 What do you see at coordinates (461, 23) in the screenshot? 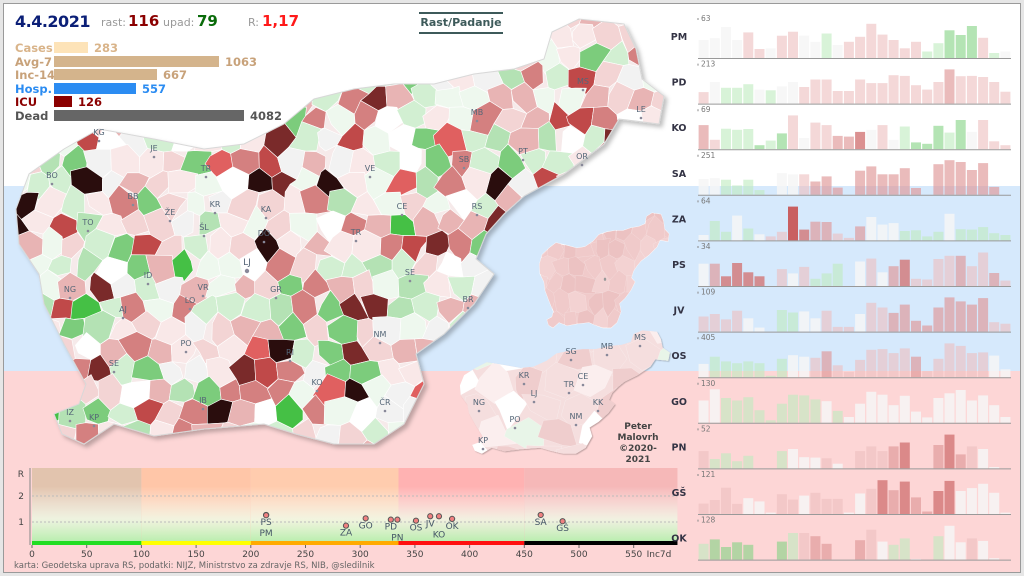
I see `mode-toggle-button: Rast/Padanje` at bounding box center [461, 23].